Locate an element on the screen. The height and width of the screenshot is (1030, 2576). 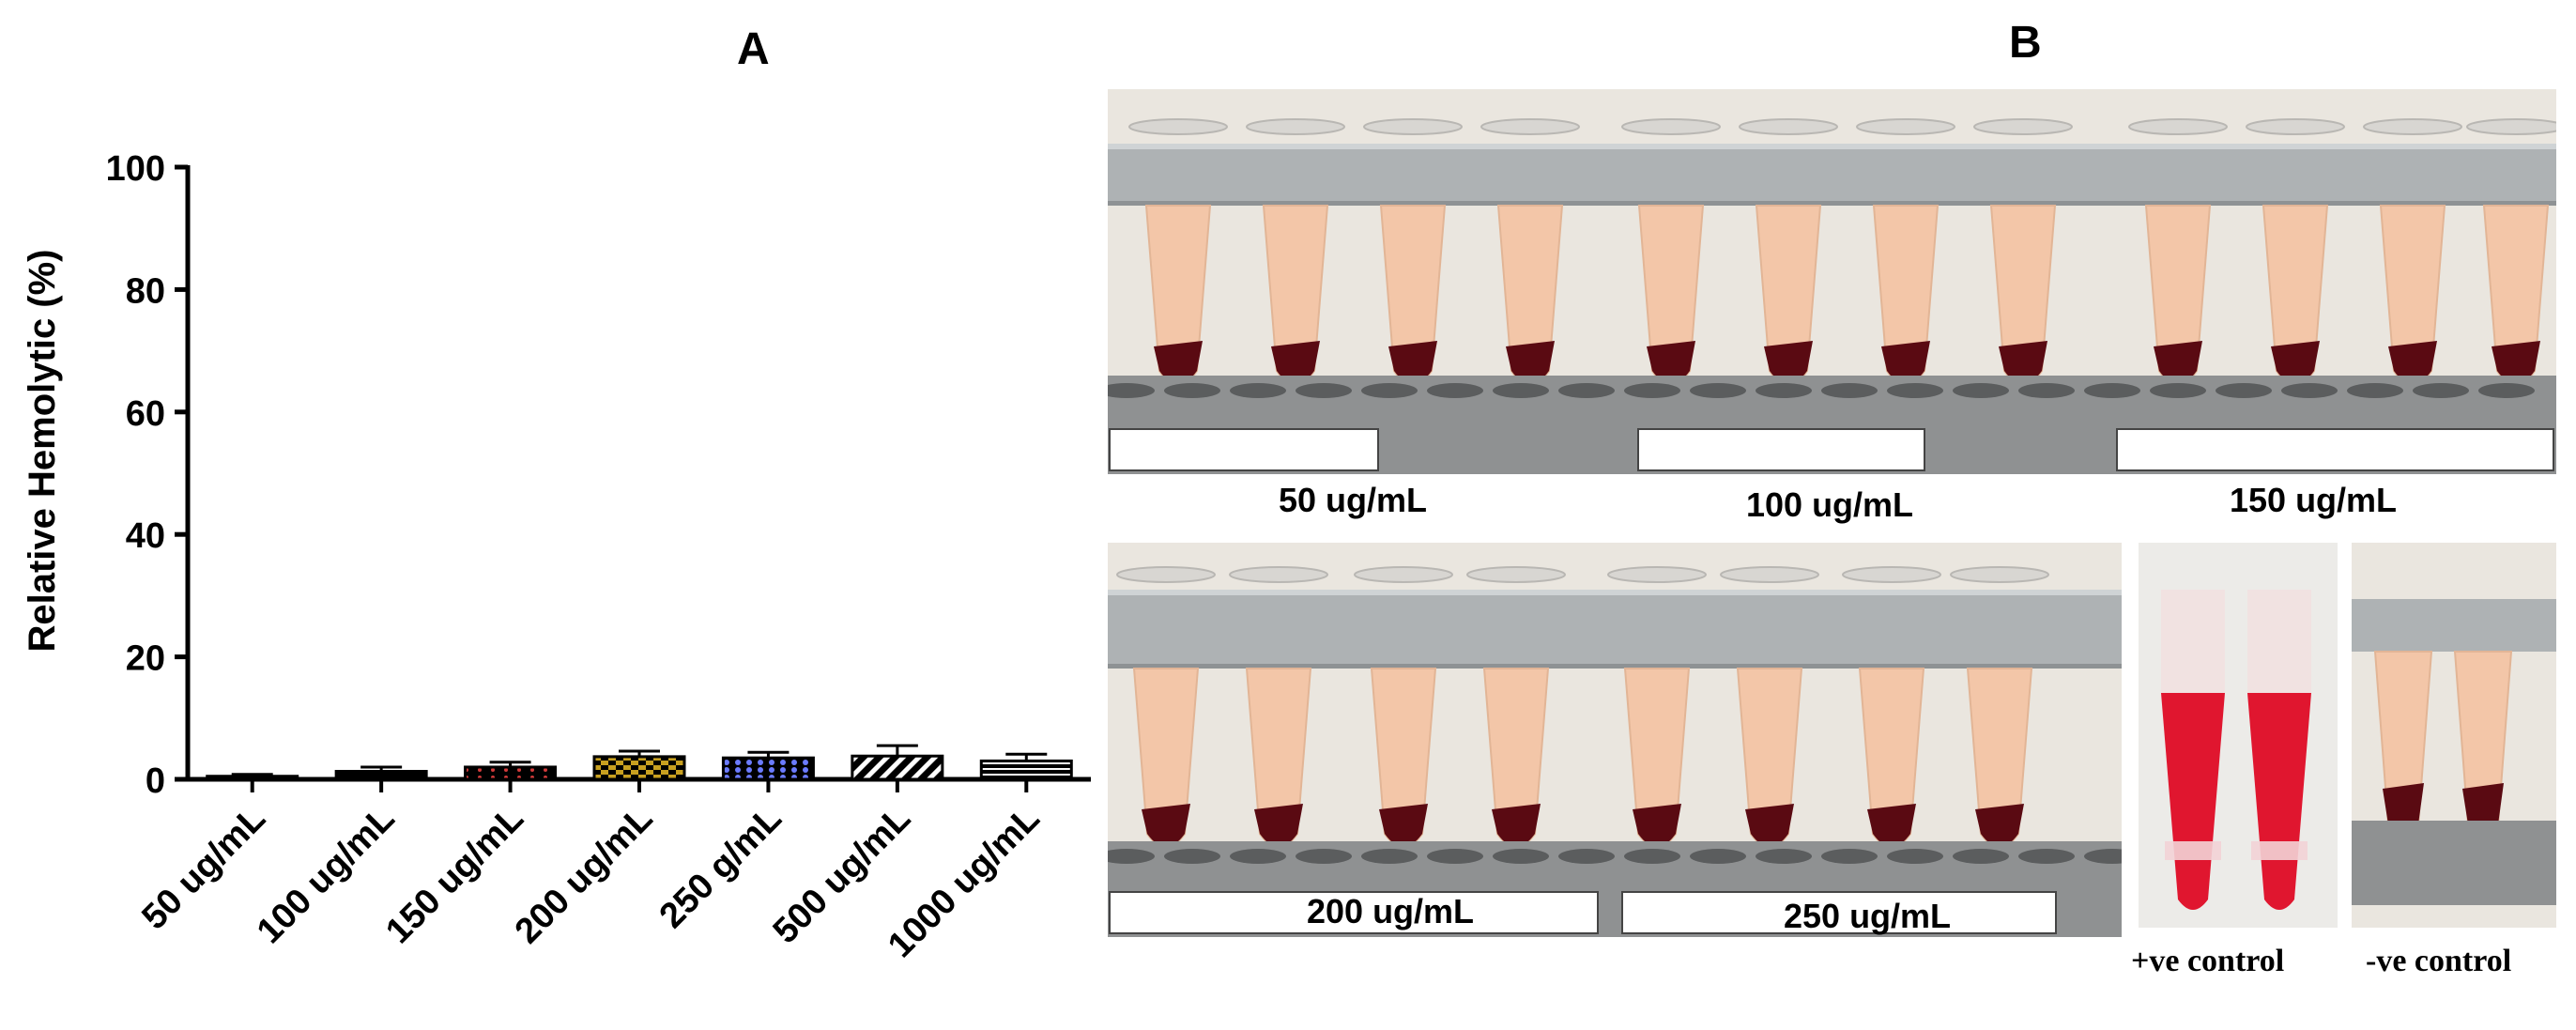
panel-label-b: B is located at coordinates (2025, 43).